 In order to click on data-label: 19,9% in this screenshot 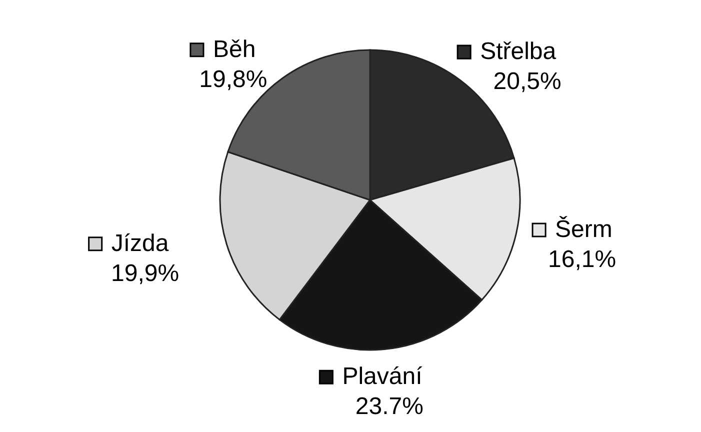, I will do `click(145, 273)`.